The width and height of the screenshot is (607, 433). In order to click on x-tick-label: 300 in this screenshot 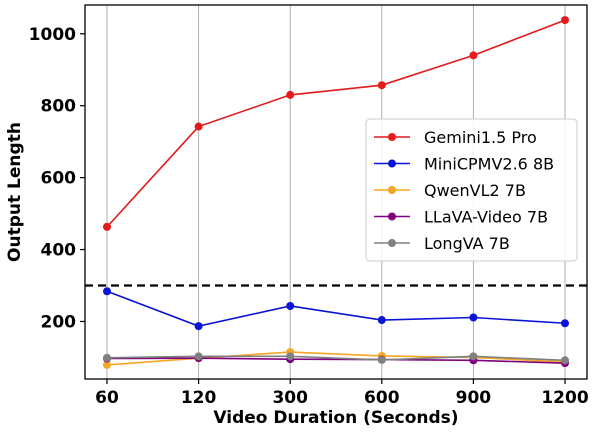, I will do `click(290, 398)`.